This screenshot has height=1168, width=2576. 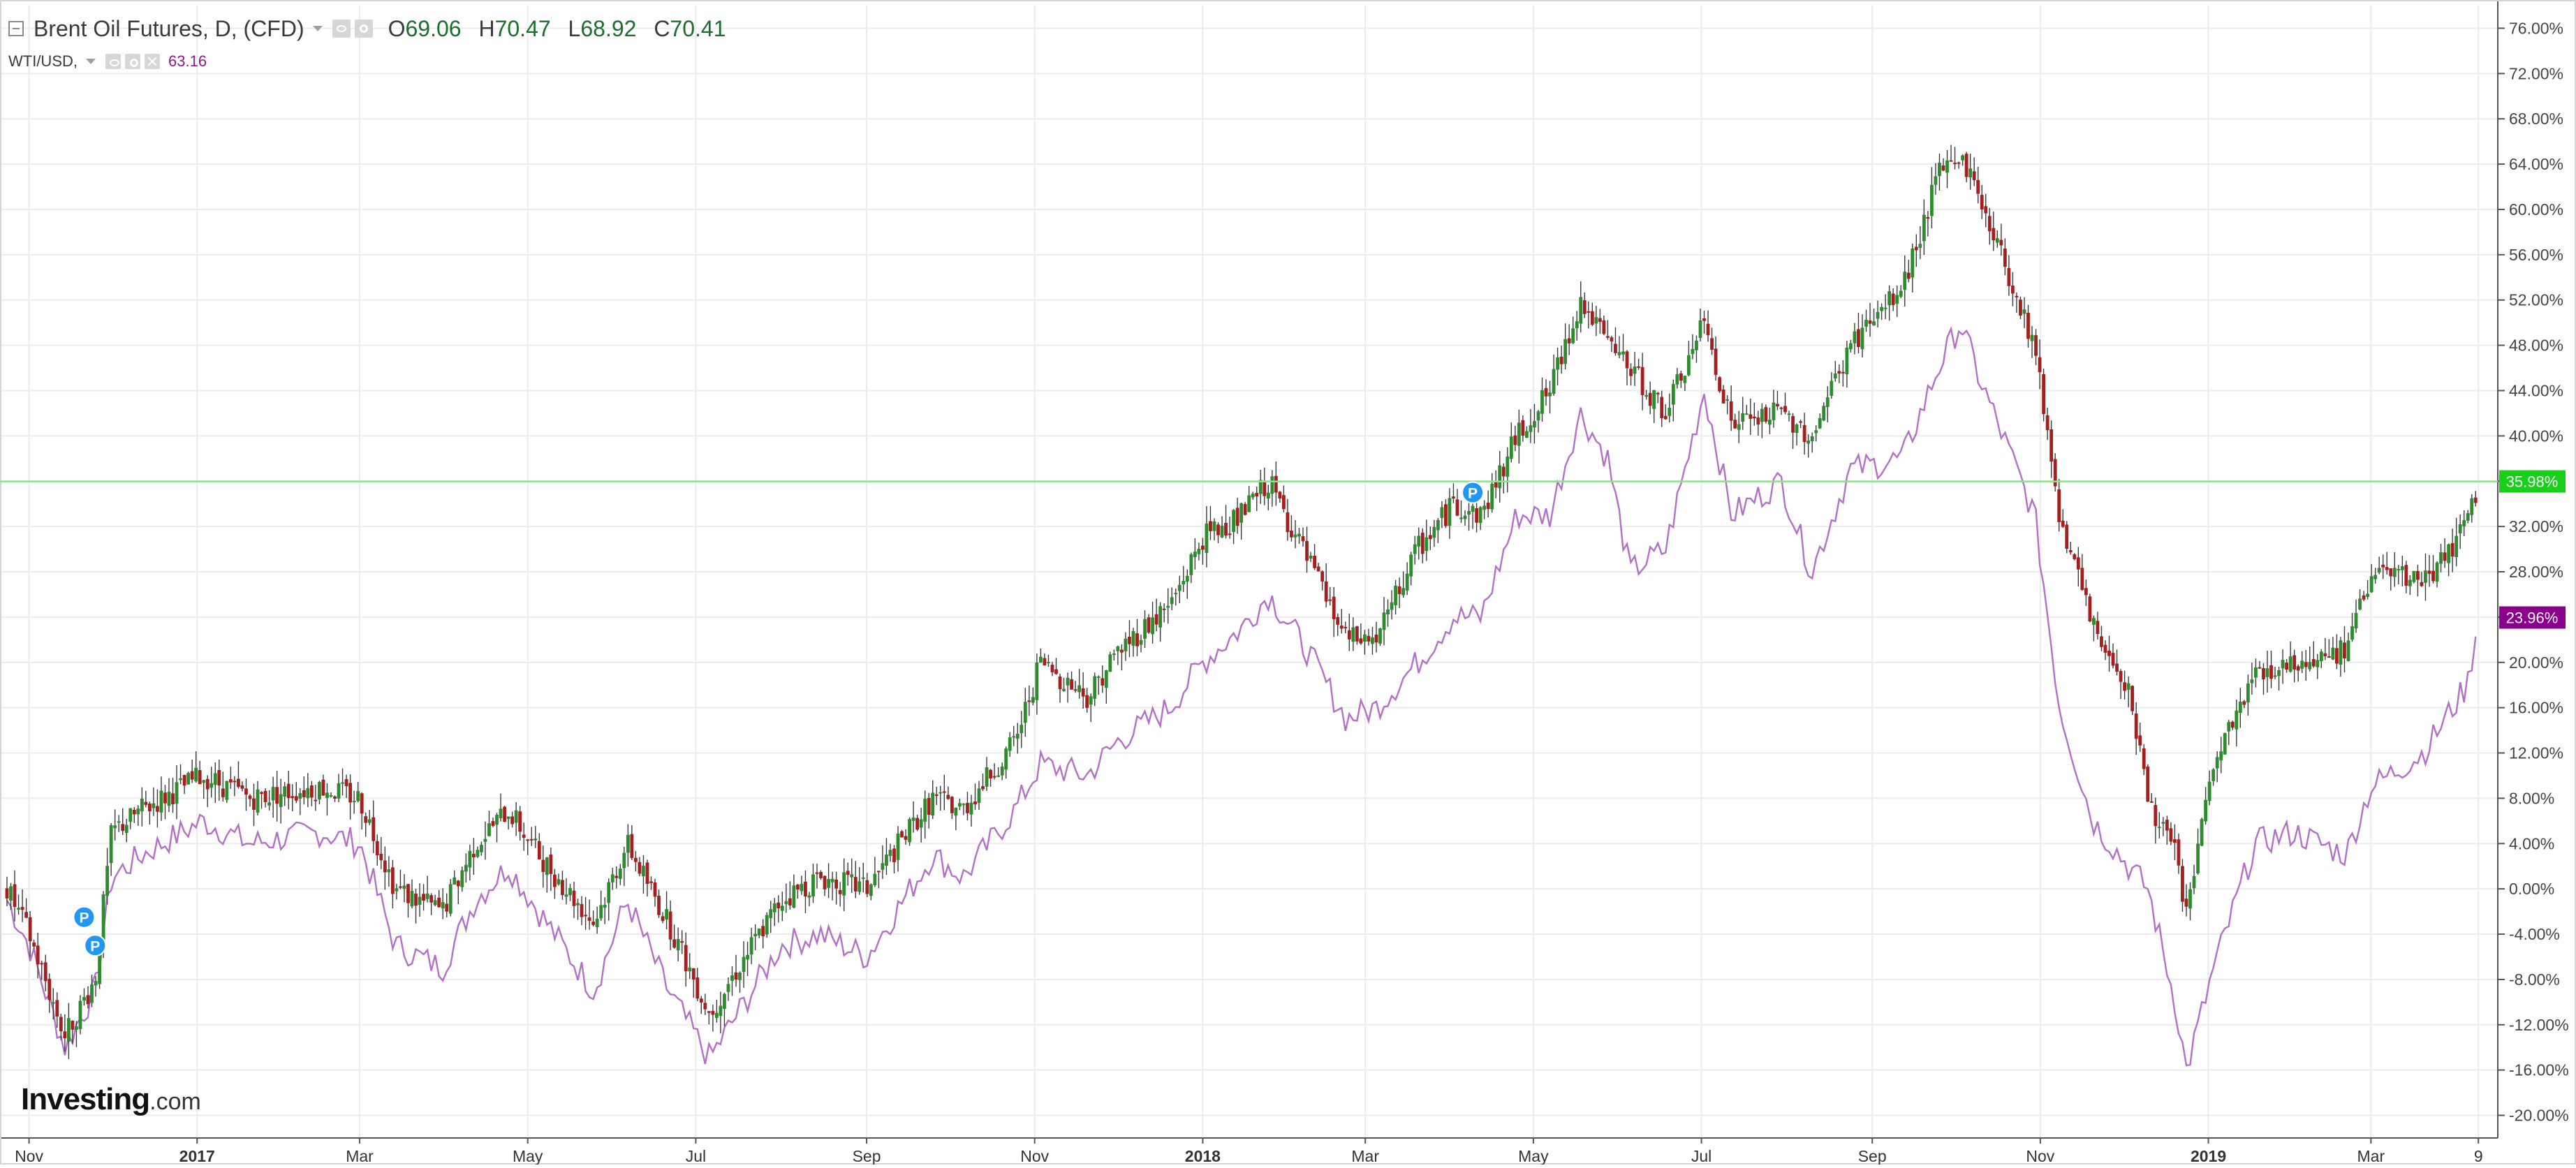 I want to click on collapse-legend-icon, so click(x=16, y=28).